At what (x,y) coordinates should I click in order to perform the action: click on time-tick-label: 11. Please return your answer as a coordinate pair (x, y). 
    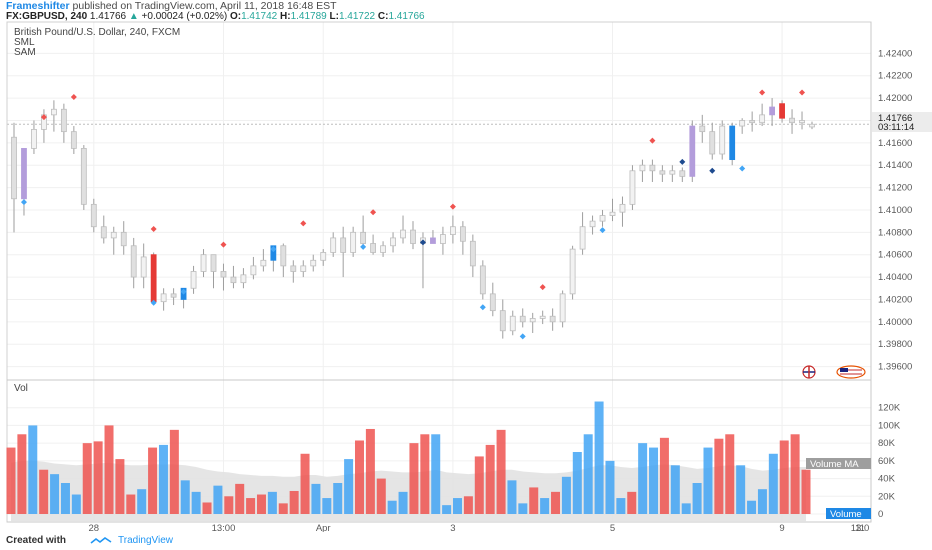
    Looking at the image, I should click on (860, 527).